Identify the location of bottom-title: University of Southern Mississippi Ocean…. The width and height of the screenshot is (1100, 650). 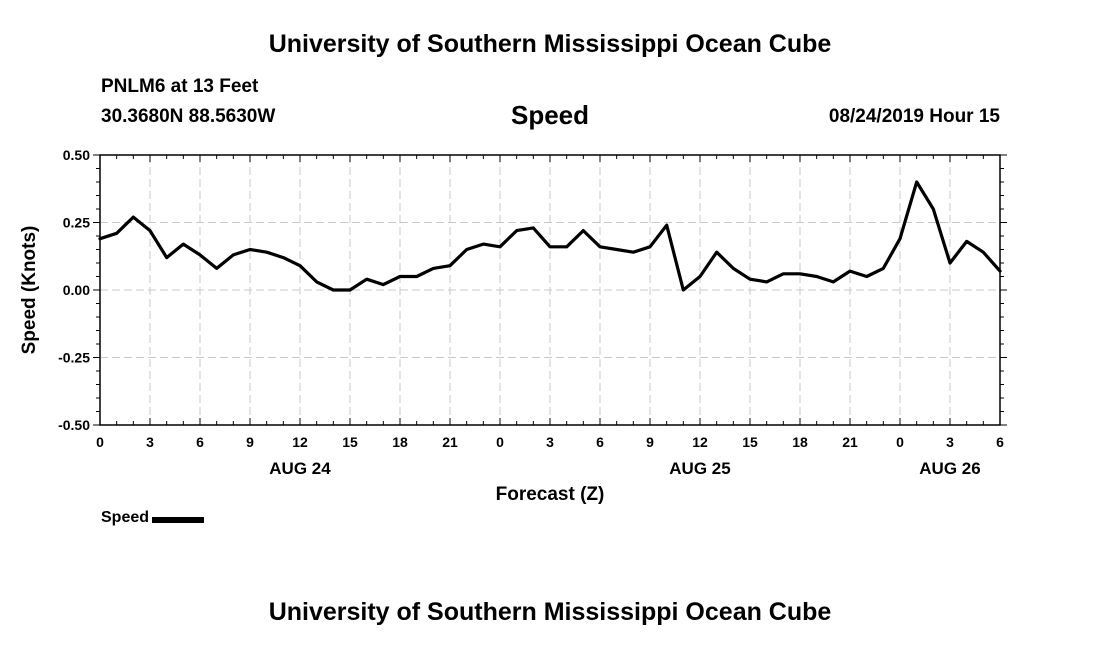
(550, 612).